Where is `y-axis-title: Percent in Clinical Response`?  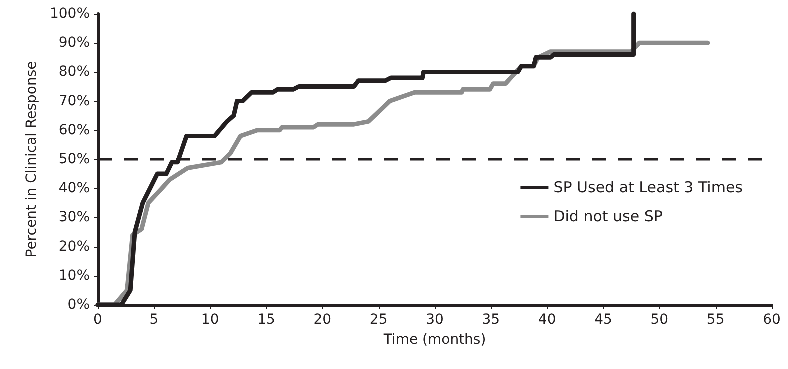 y-axis-title: Percent in Clinical Response is located at coordinates (32, 159).